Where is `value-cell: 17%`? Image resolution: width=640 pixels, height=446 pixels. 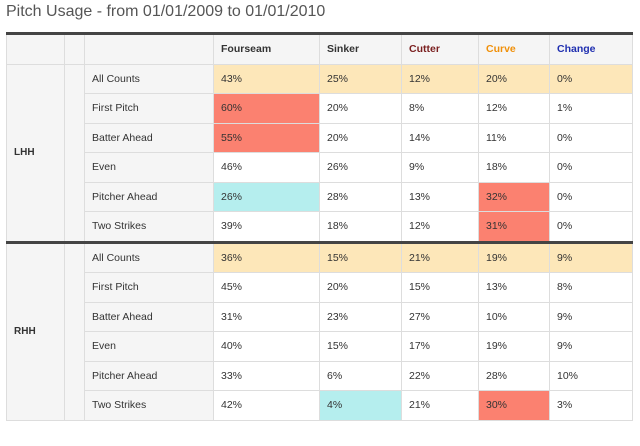 value-cell: 17% is located at coordinates (440, 347).